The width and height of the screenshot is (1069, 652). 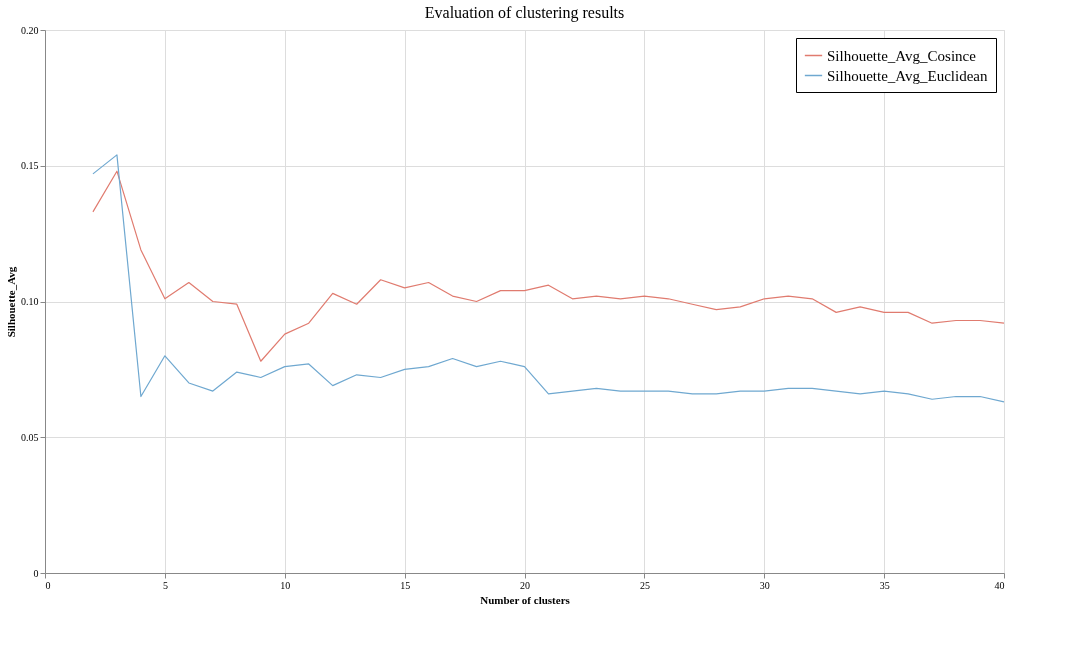 I want to click on chart-title: Evaluation of clustering results, so click(x=524, y=13).